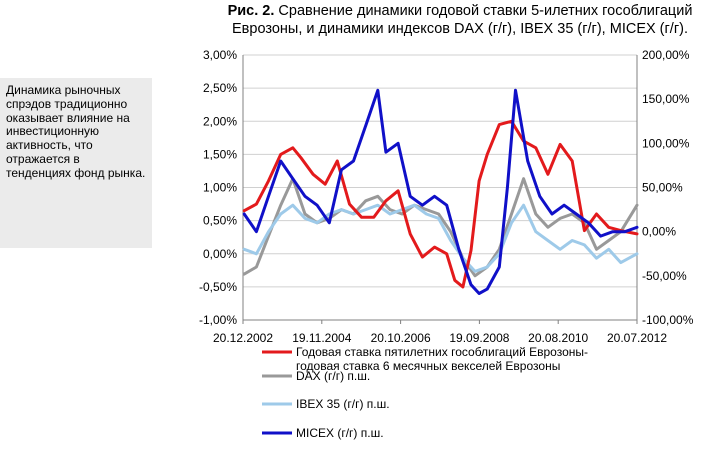 Image resolution: width=720 pixels, height=454 pixels. I want to click on x-axis-tick-label: 20.10.2006, so click(401, 338).